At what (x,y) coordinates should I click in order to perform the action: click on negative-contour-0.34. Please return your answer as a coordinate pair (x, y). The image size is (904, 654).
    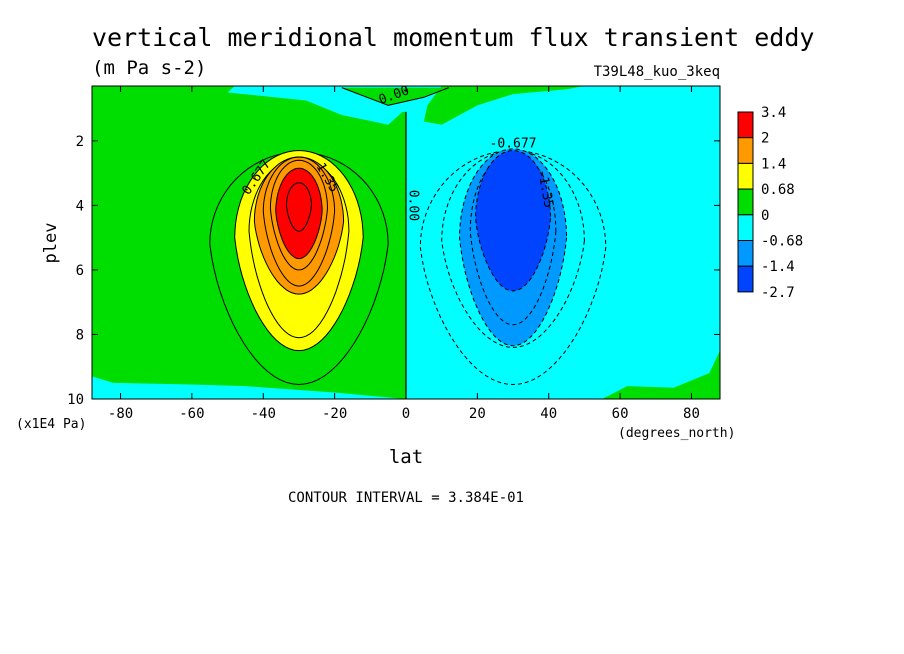
    Looking at the image, I should click on (513, 267).